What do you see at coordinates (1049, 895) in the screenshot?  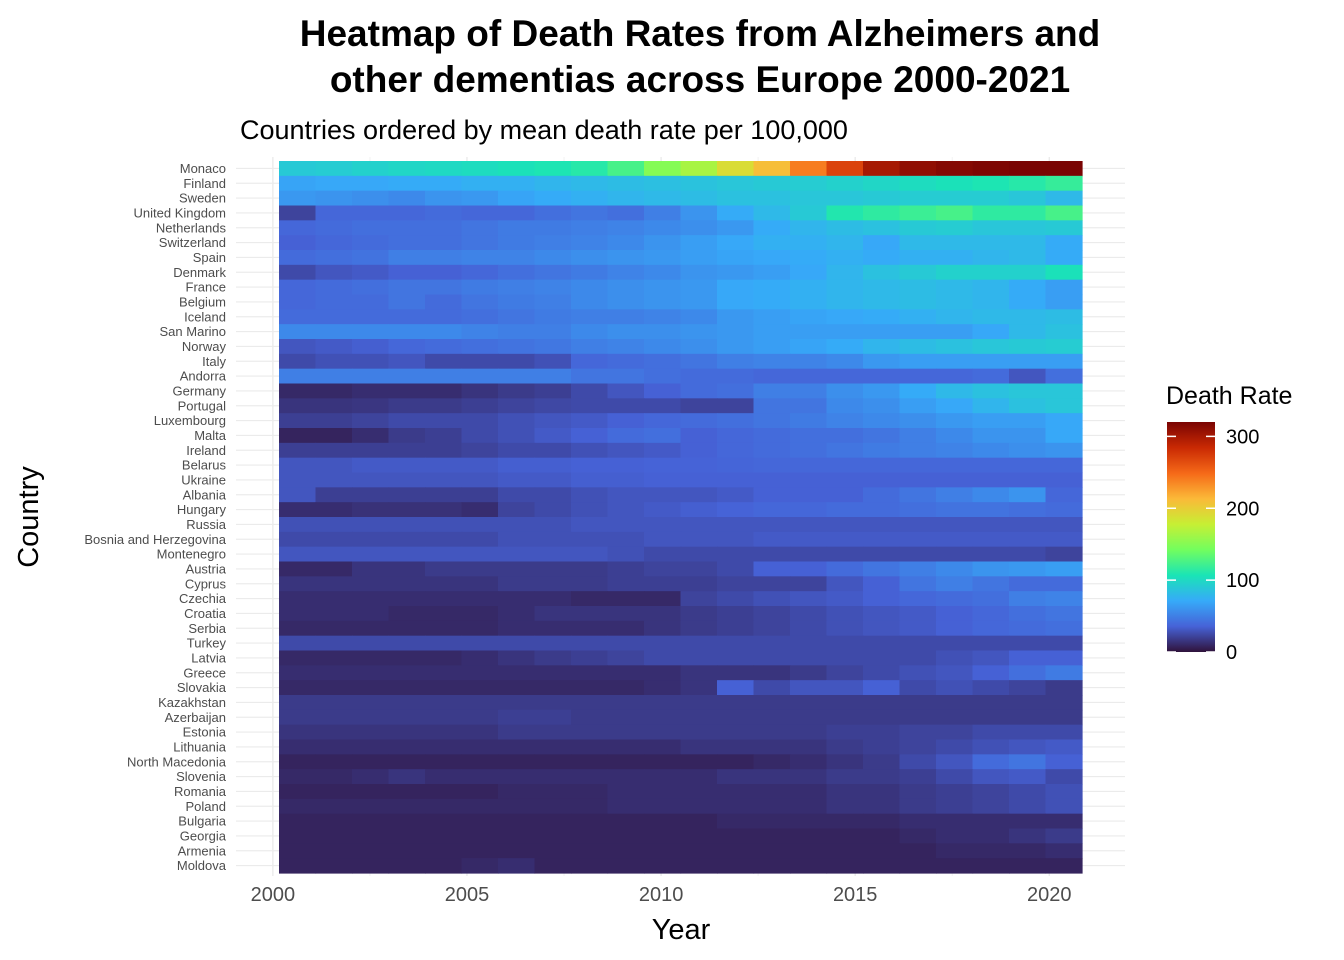 I see `x-tick-label: 2020` at bounding box center [1049, 895].